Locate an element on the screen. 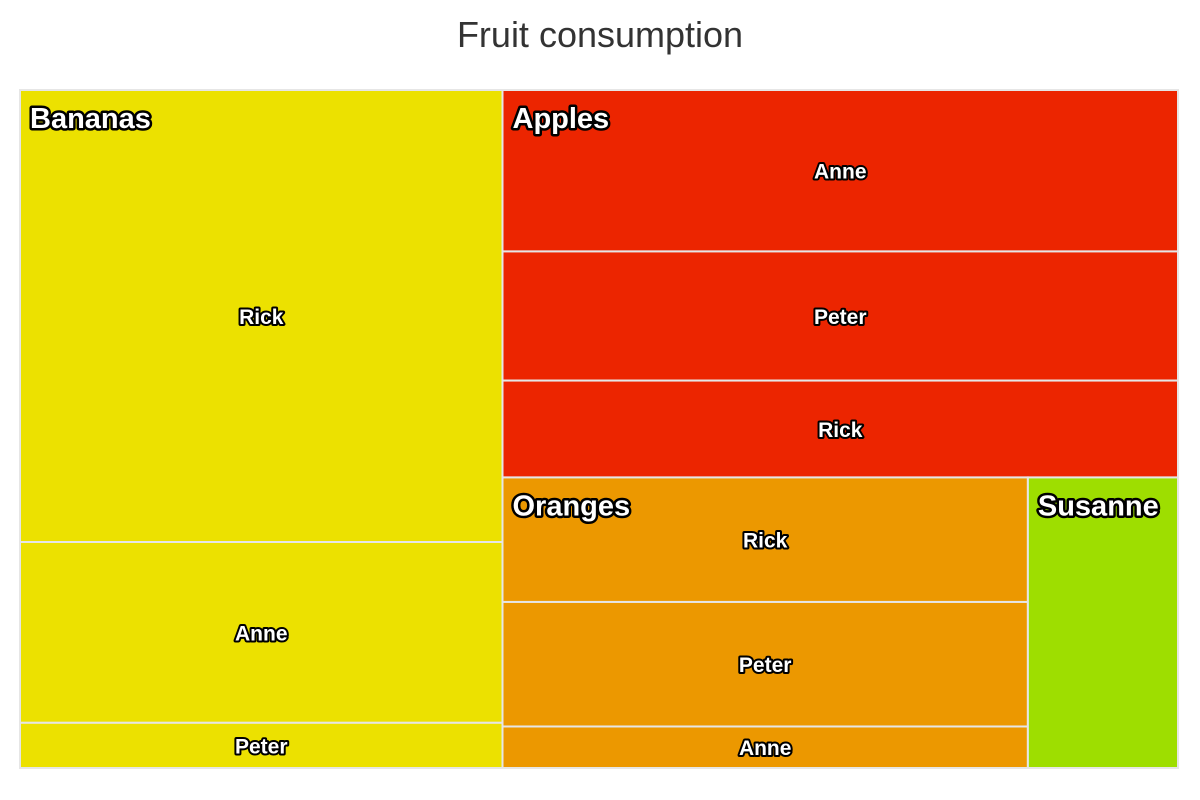  treemap-group-label: Oranges is located at coordinates (572, 506).